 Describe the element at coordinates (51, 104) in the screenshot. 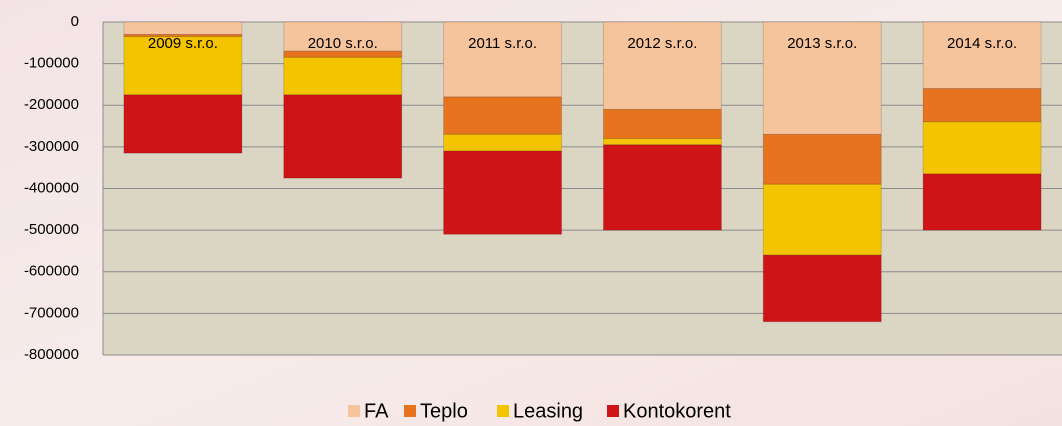

I see `y-tick-label: -200000` at that location.